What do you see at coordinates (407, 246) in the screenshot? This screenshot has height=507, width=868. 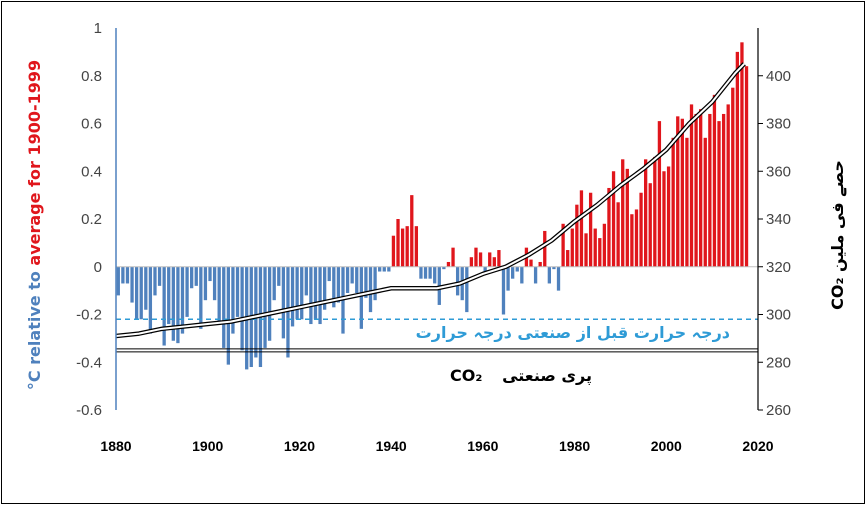 I see `temp-bar-1943` at bounding box center [407, 246].